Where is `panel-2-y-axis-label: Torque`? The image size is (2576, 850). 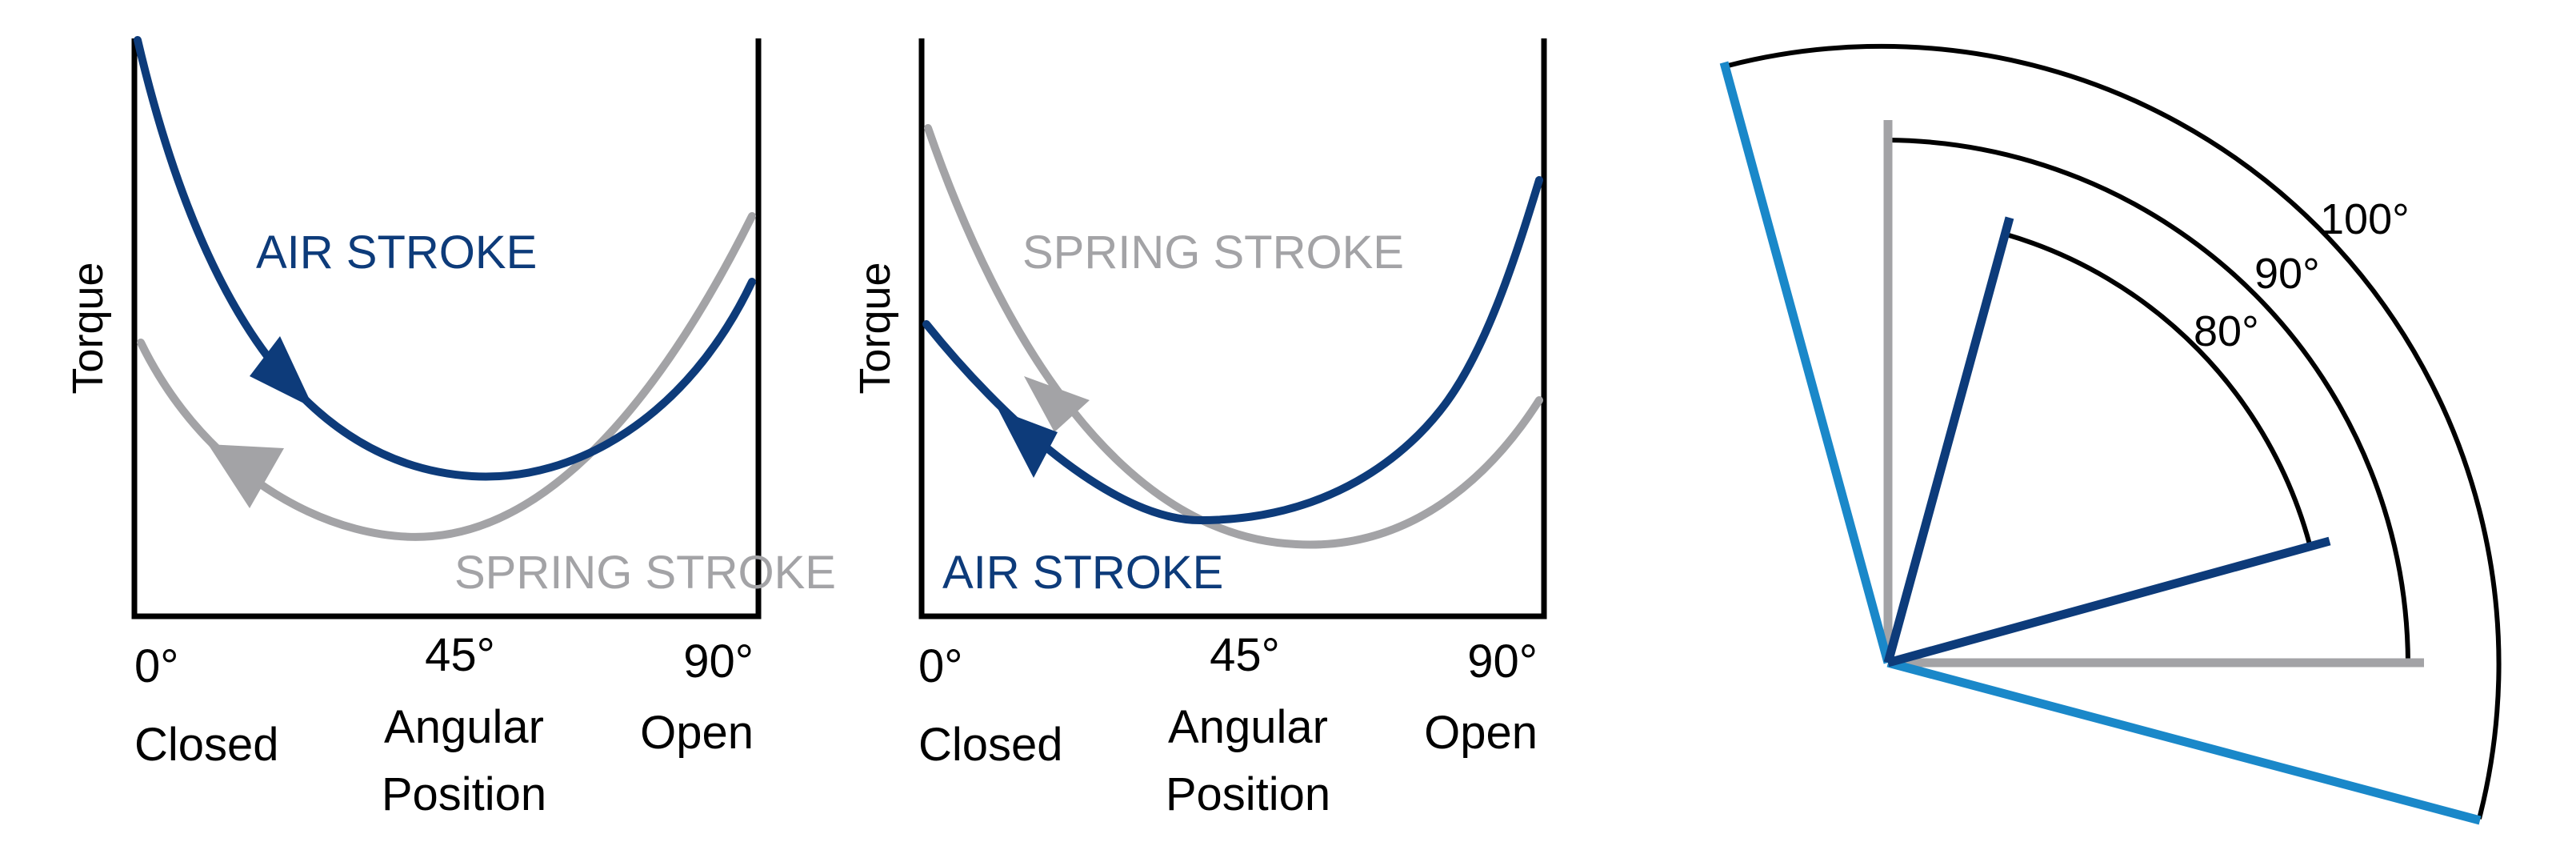
panel-2-y-axis-label: Torque is located at coordinates (875, 328).